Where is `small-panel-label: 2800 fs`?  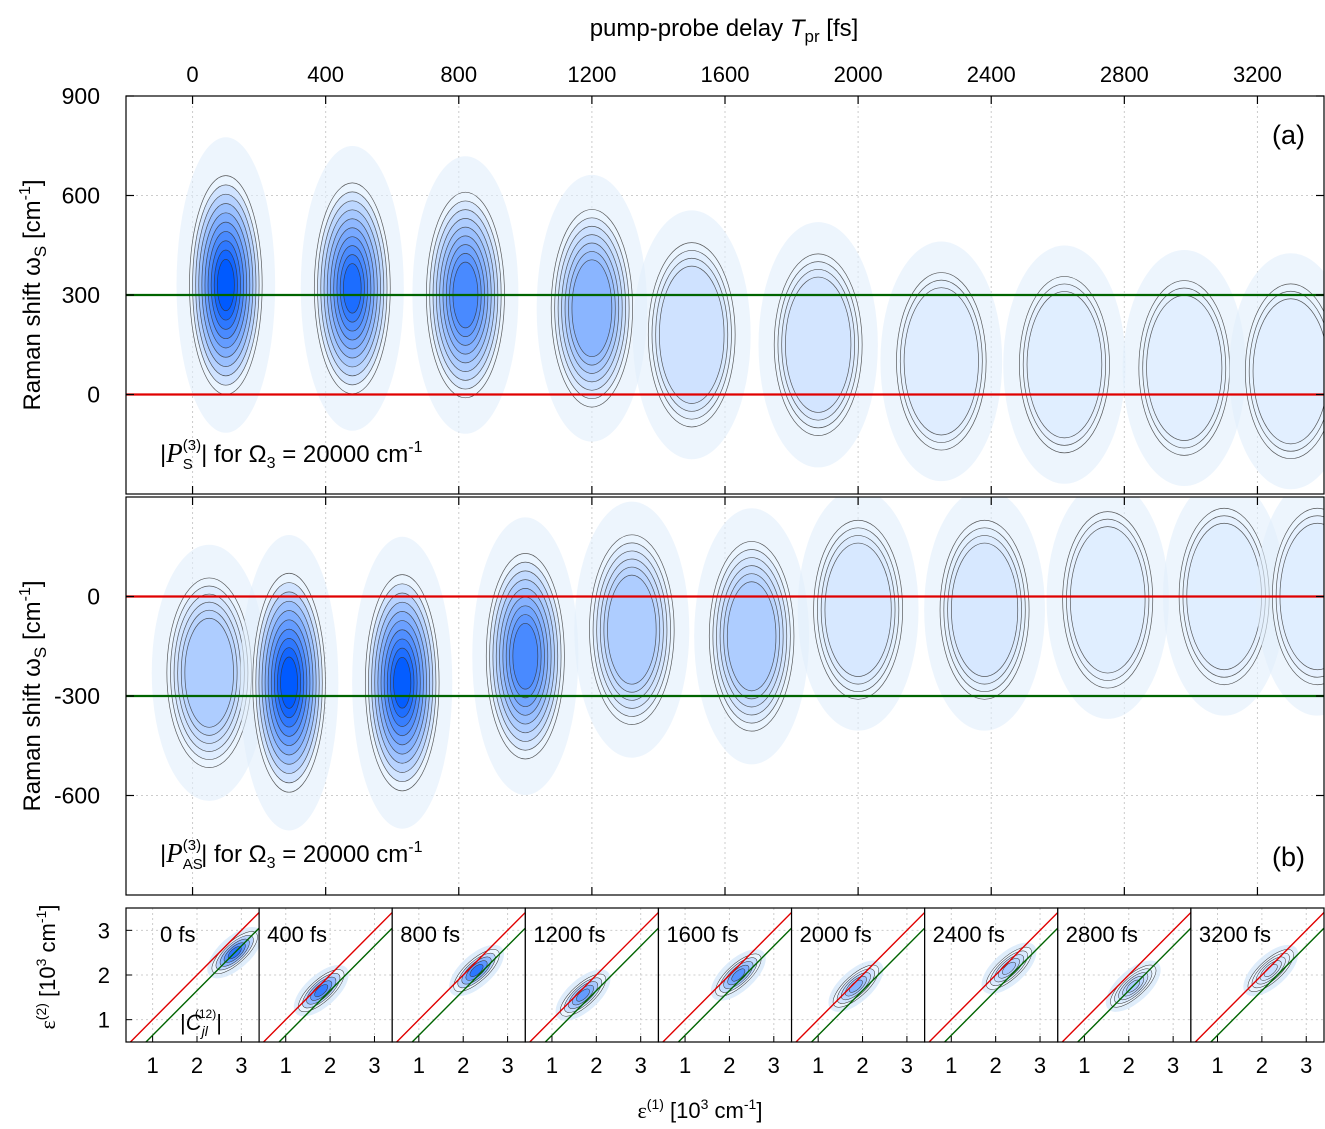 small-panel-label: 2800 fs is located at coordinates (1102, 934).